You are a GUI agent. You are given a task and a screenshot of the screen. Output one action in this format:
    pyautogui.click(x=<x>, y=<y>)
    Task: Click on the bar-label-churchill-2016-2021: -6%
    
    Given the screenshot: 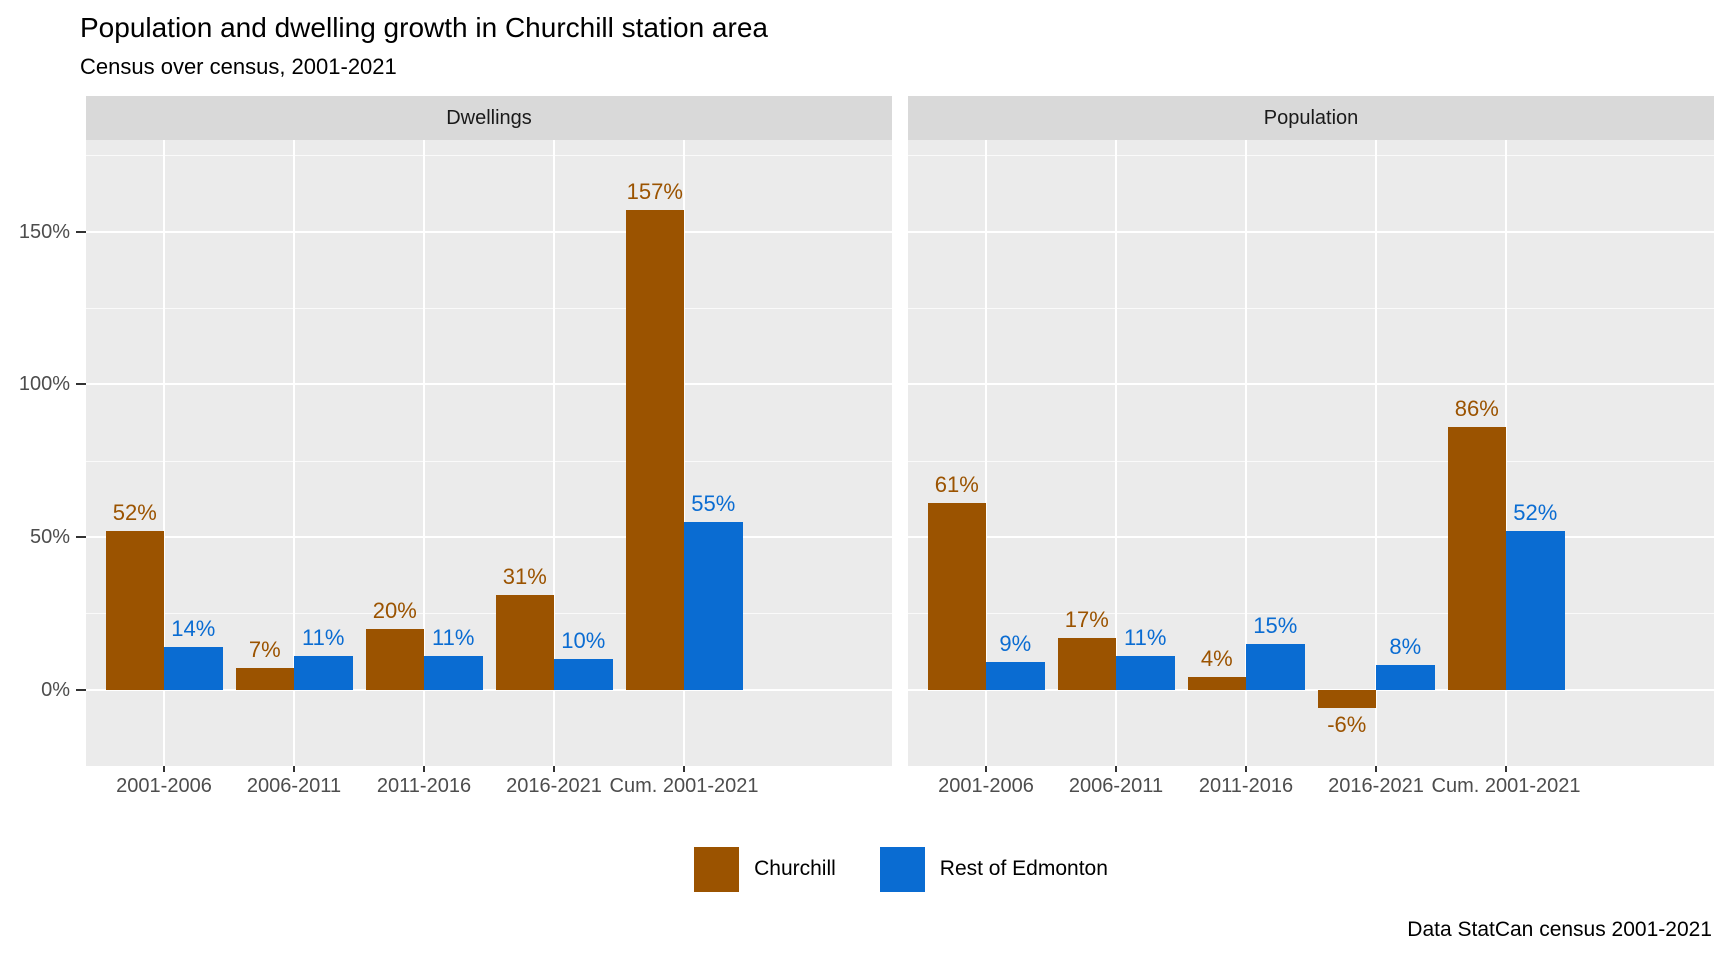 What is the action you would take?
    pyautogui.click(x=1347, y=724)
    